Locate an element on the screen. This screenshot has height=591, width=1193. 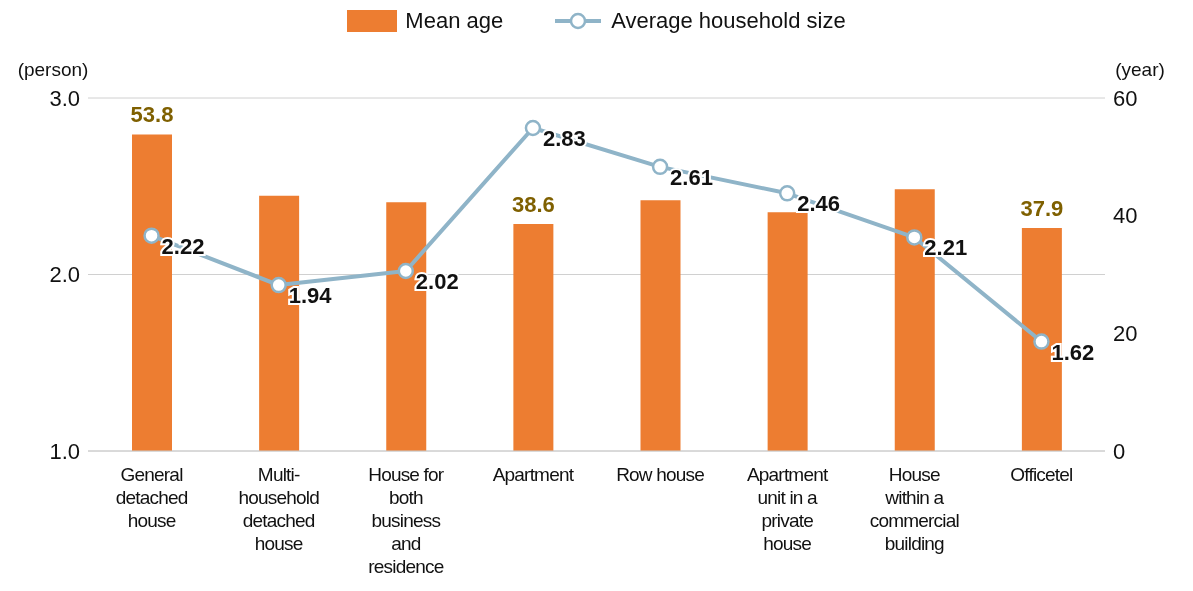
y2-tick-label: 60 is located at coordinates (1125, 98).